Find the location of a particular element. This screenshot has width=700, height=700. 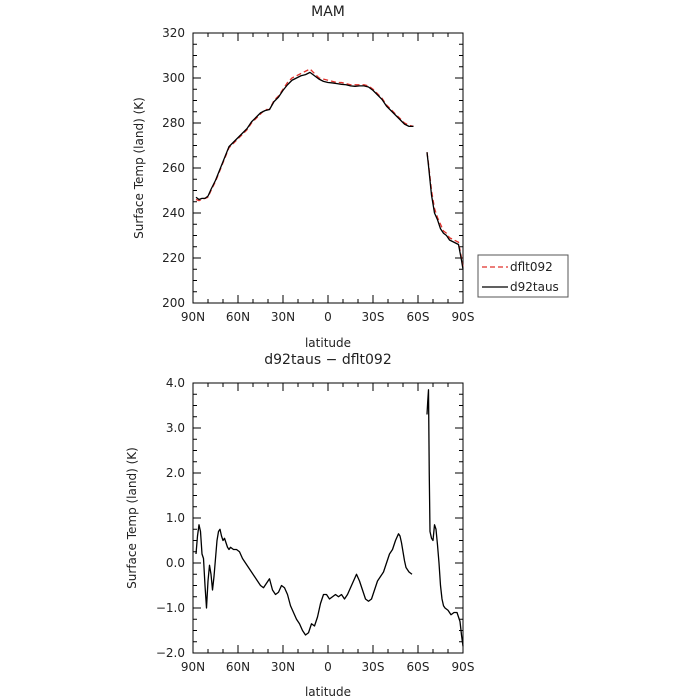

bottom-ytick-label: −1.0 is located at coordinates (170, 608).